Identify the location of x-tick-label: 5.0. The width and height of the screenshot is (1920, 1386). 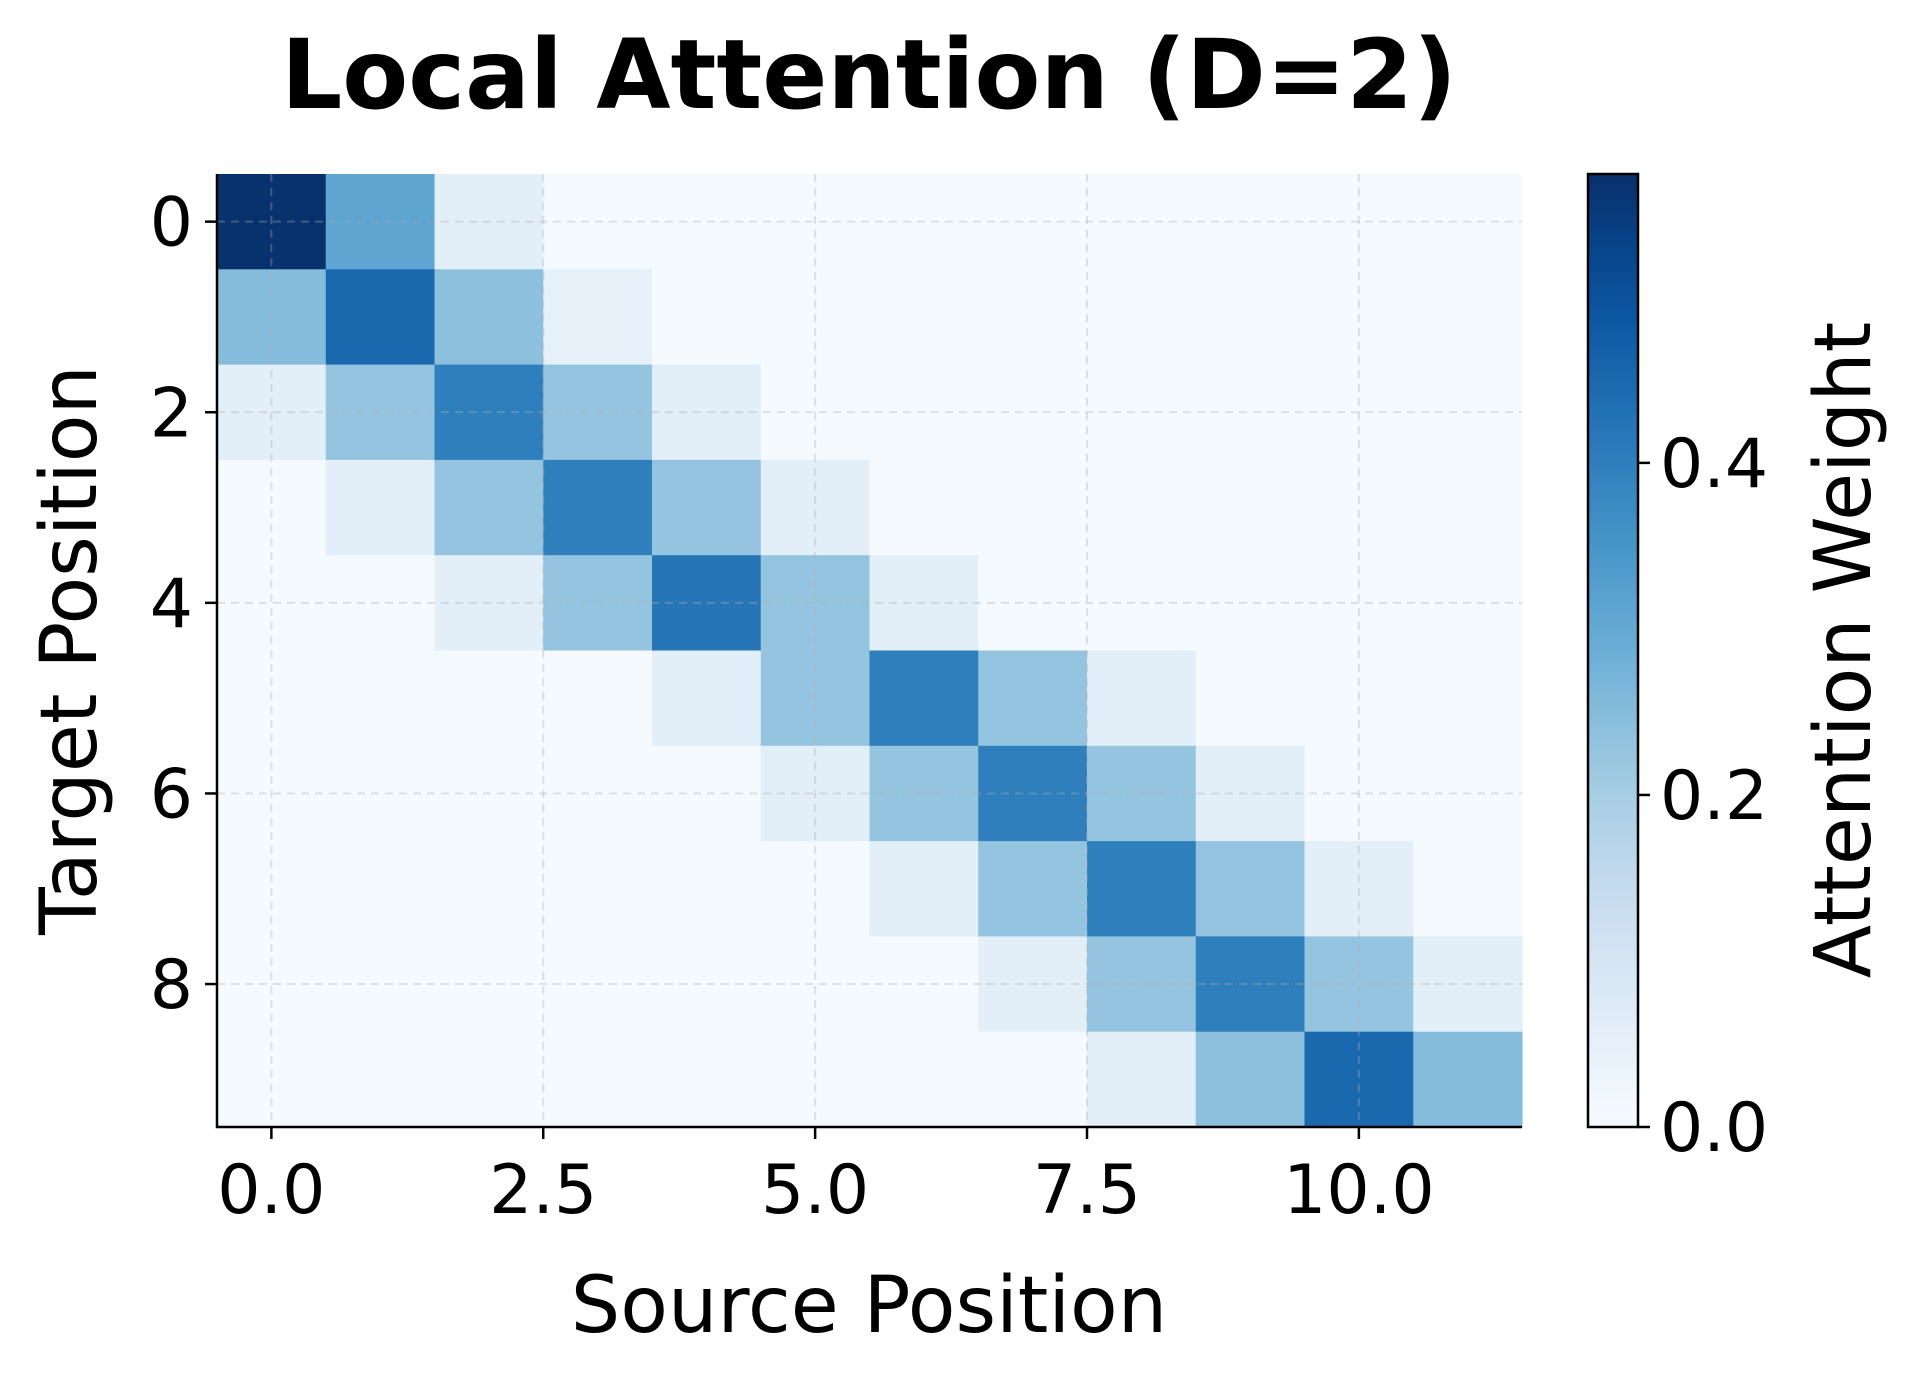
(815, 1190).